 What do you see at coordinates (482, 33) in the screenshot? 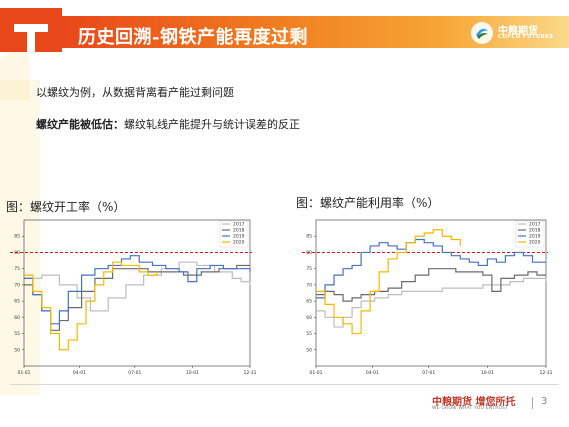
I see `cofco-logo-icon` at bounding box center [482, 33].